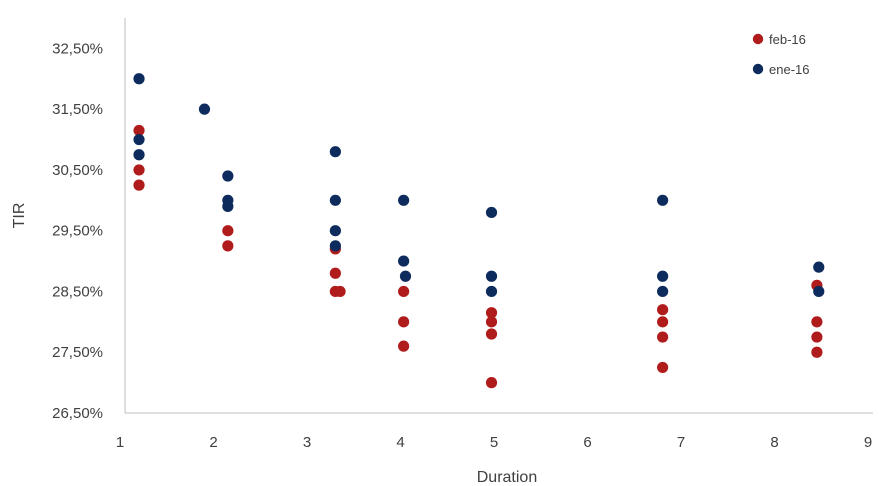  Describe the element at coordinates (77, 109) in the screenshot. I see `y-tick-label: 31,50%` at that location.